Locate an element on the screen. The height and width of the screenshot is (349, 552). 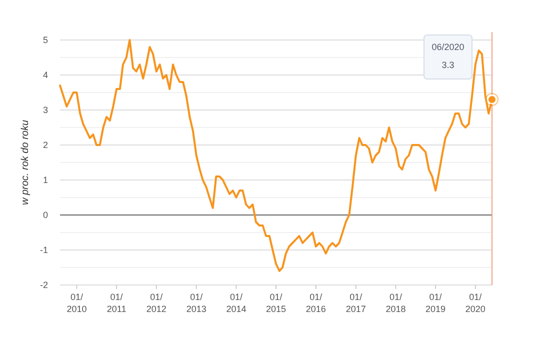
x-tick-label: 01/ 2012 is located at coordinates (156, 303).